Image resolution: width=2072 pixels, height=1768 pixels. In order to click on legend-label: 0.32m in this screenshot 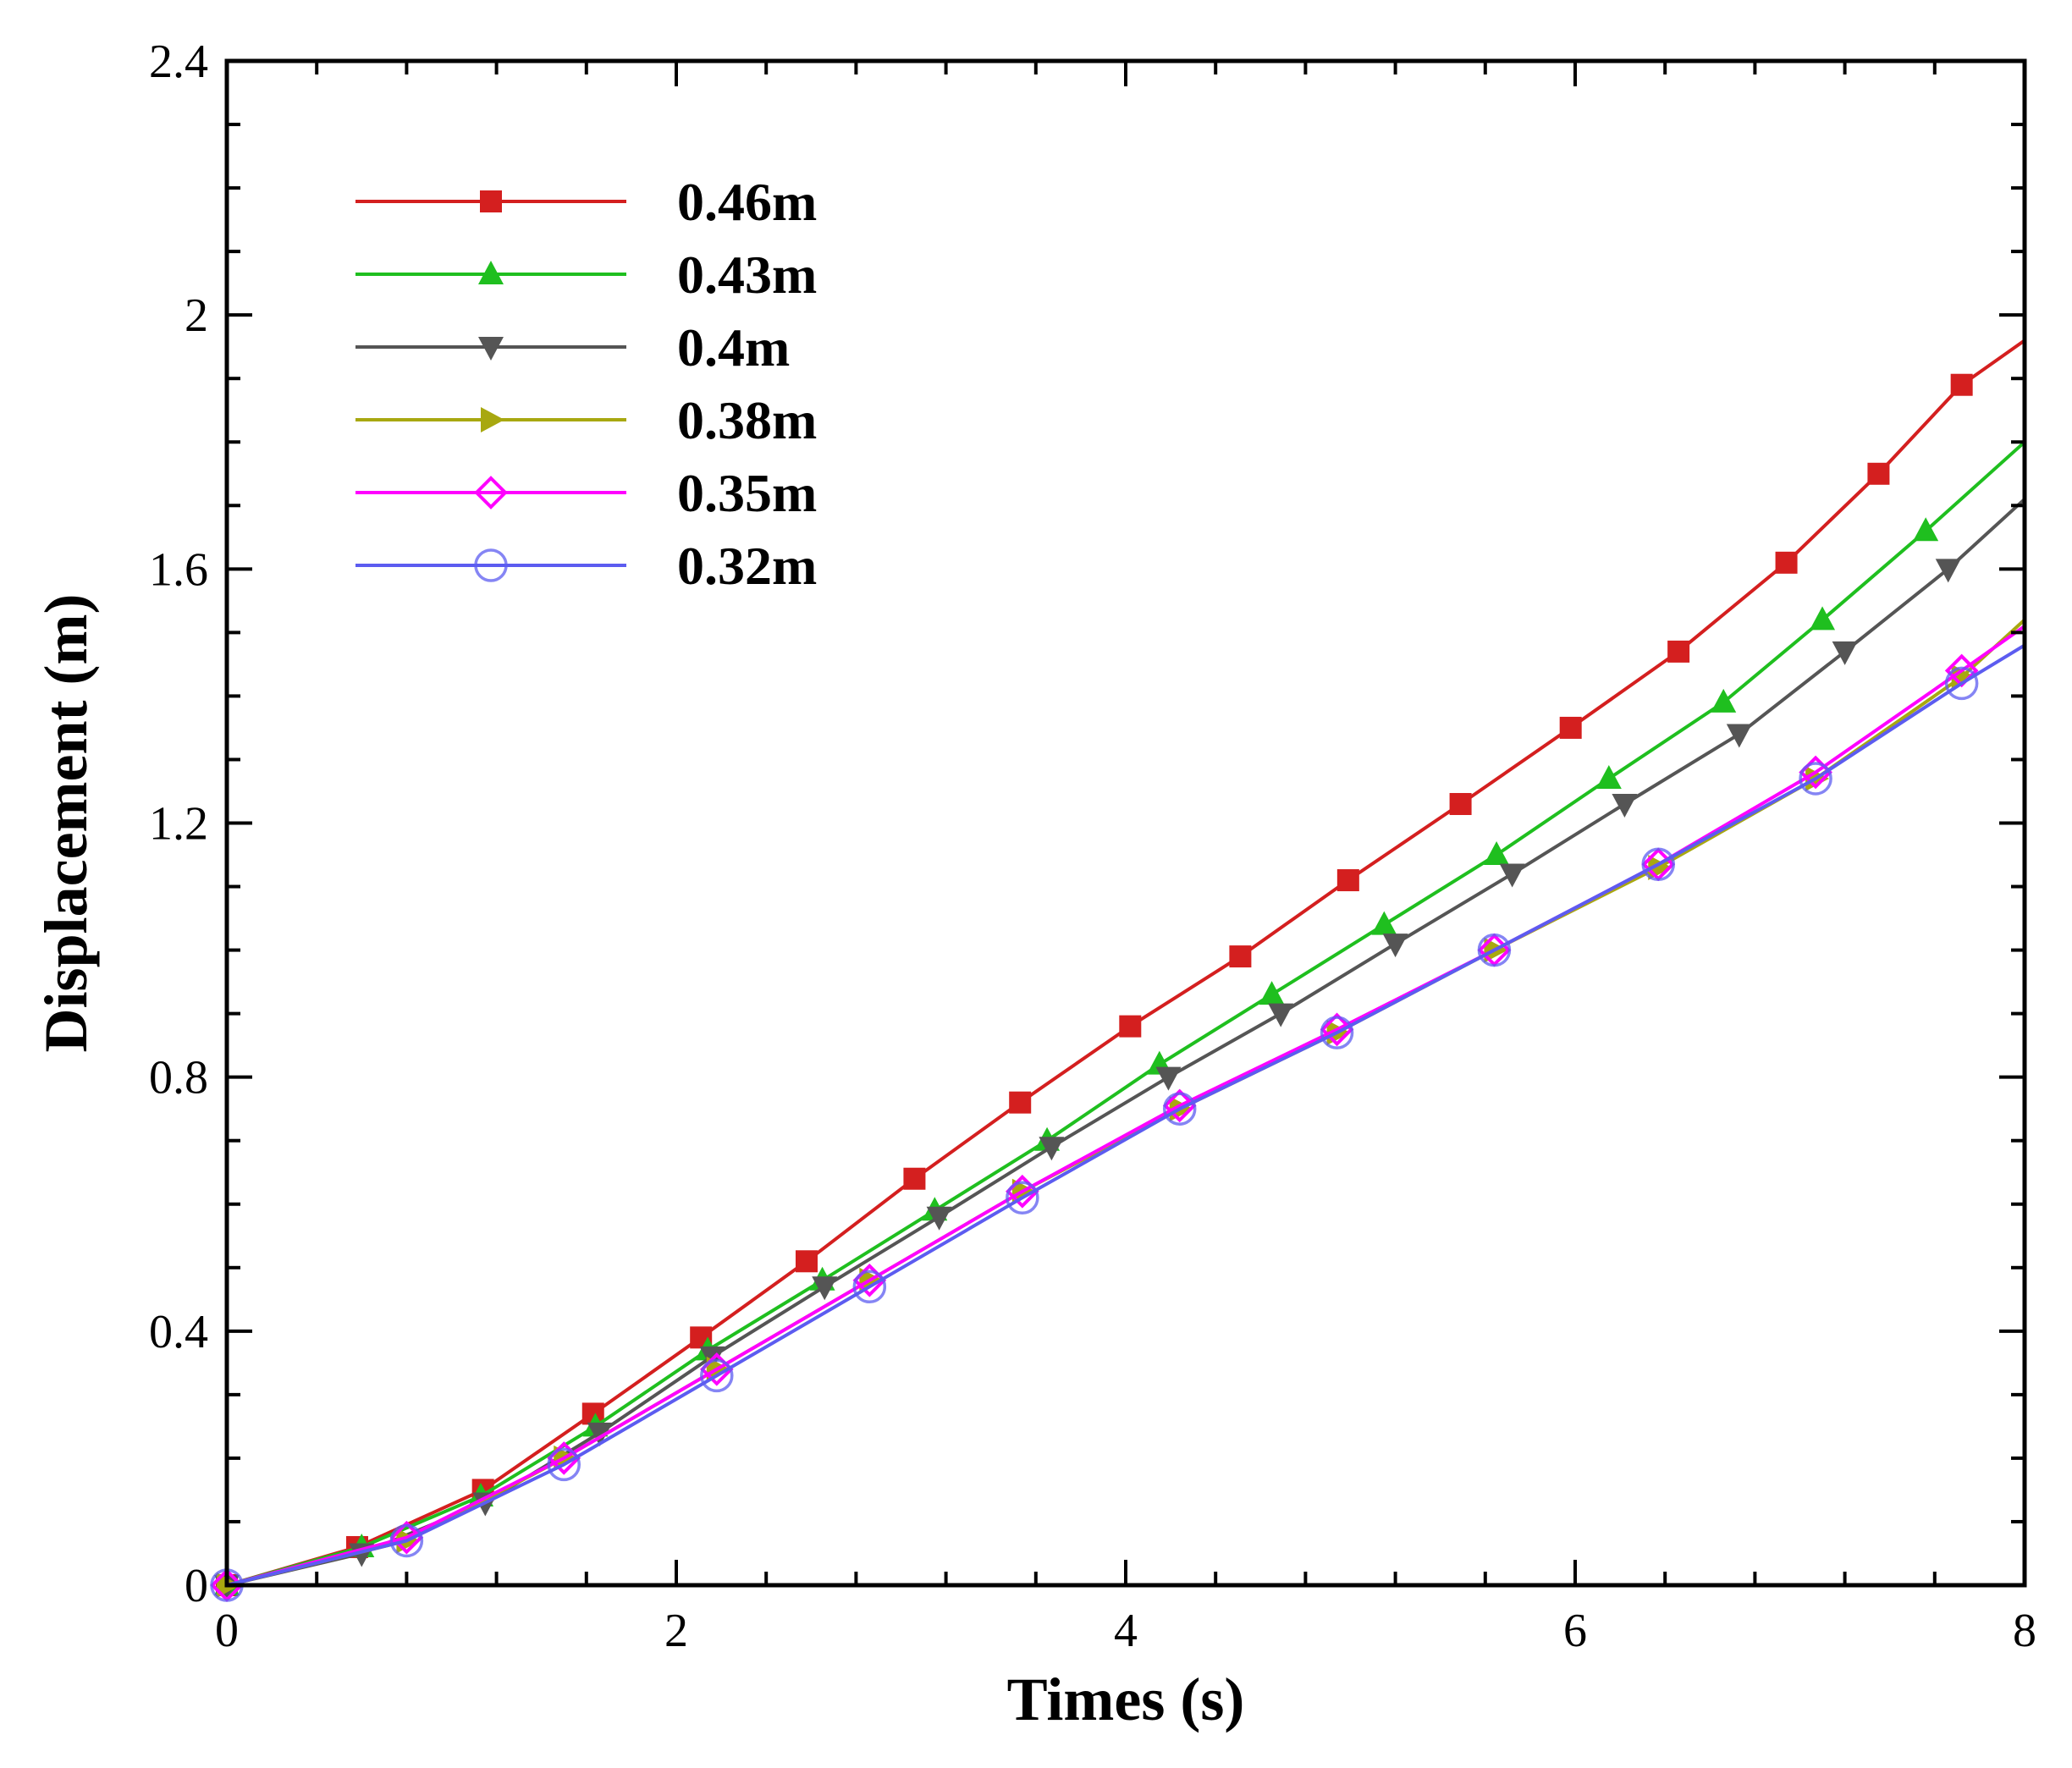, I will do `click(747, 566)`.